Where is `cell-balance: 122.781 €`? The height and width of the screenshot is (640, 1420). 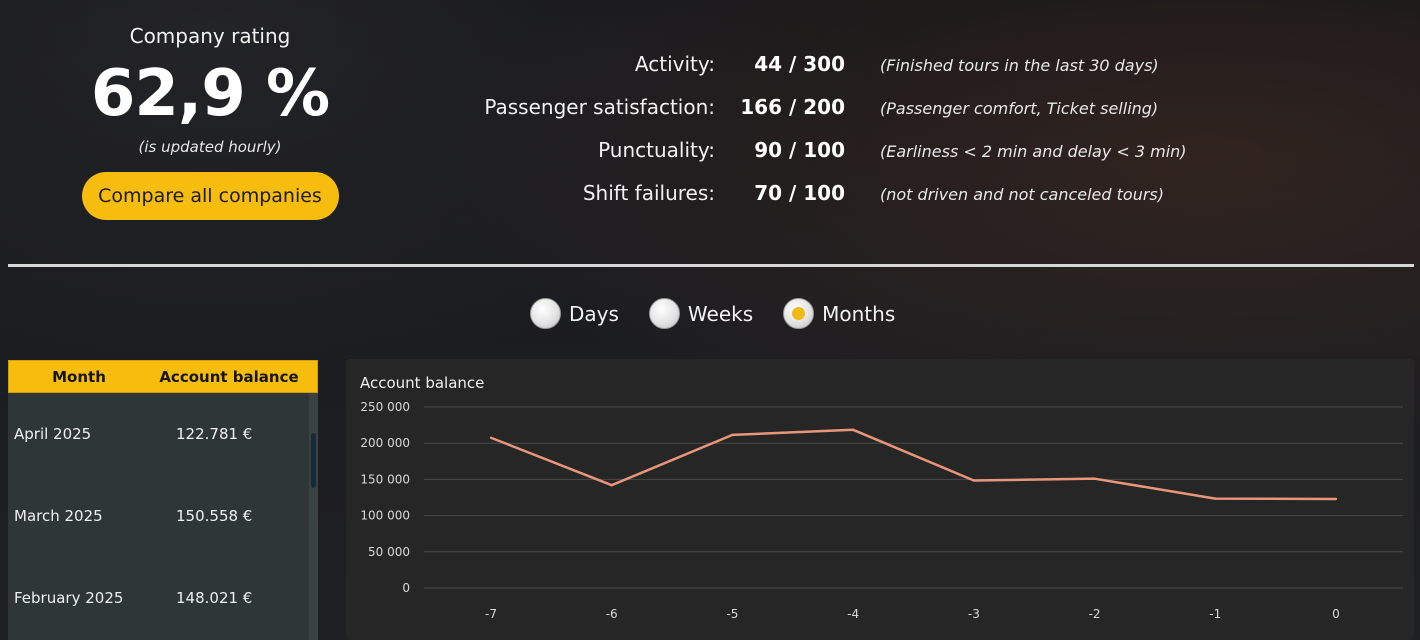
cell-balance: 122.781 € is located at coordinates (214, 434).